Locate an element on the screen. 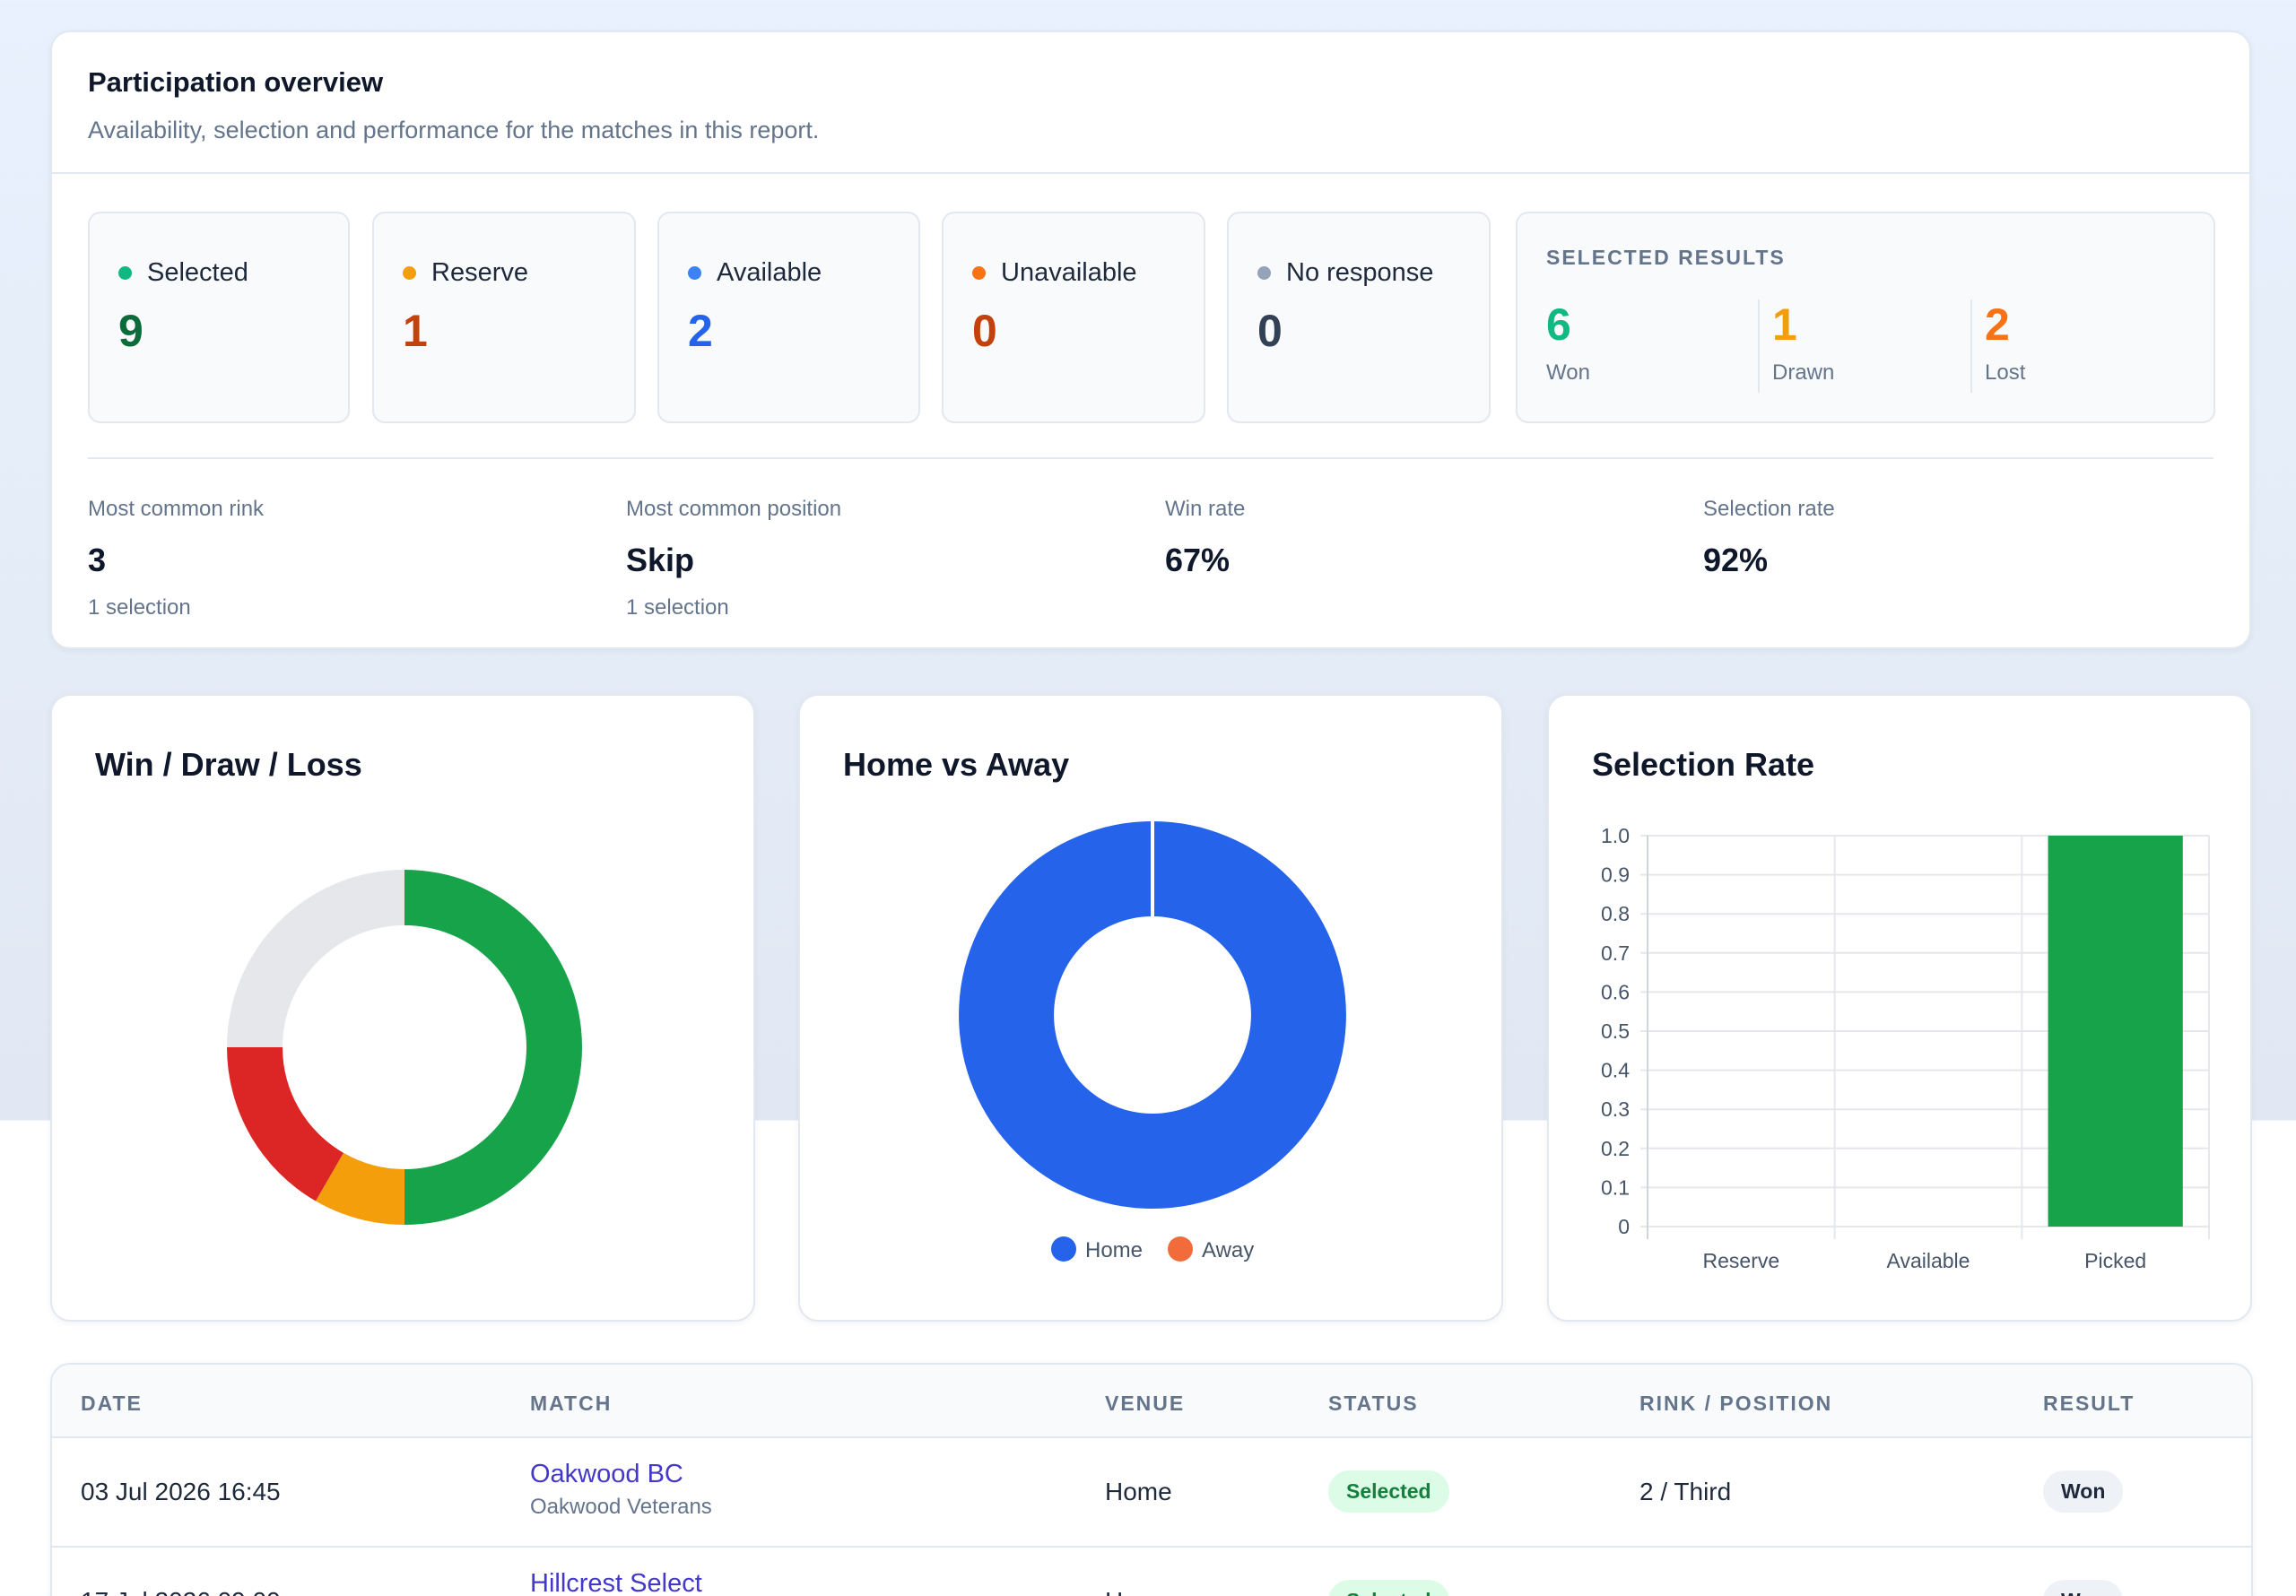 The width and height of the screenshot is (2296, 1596). stat-selected: Selected 9 is located at coordinates (219, 317).